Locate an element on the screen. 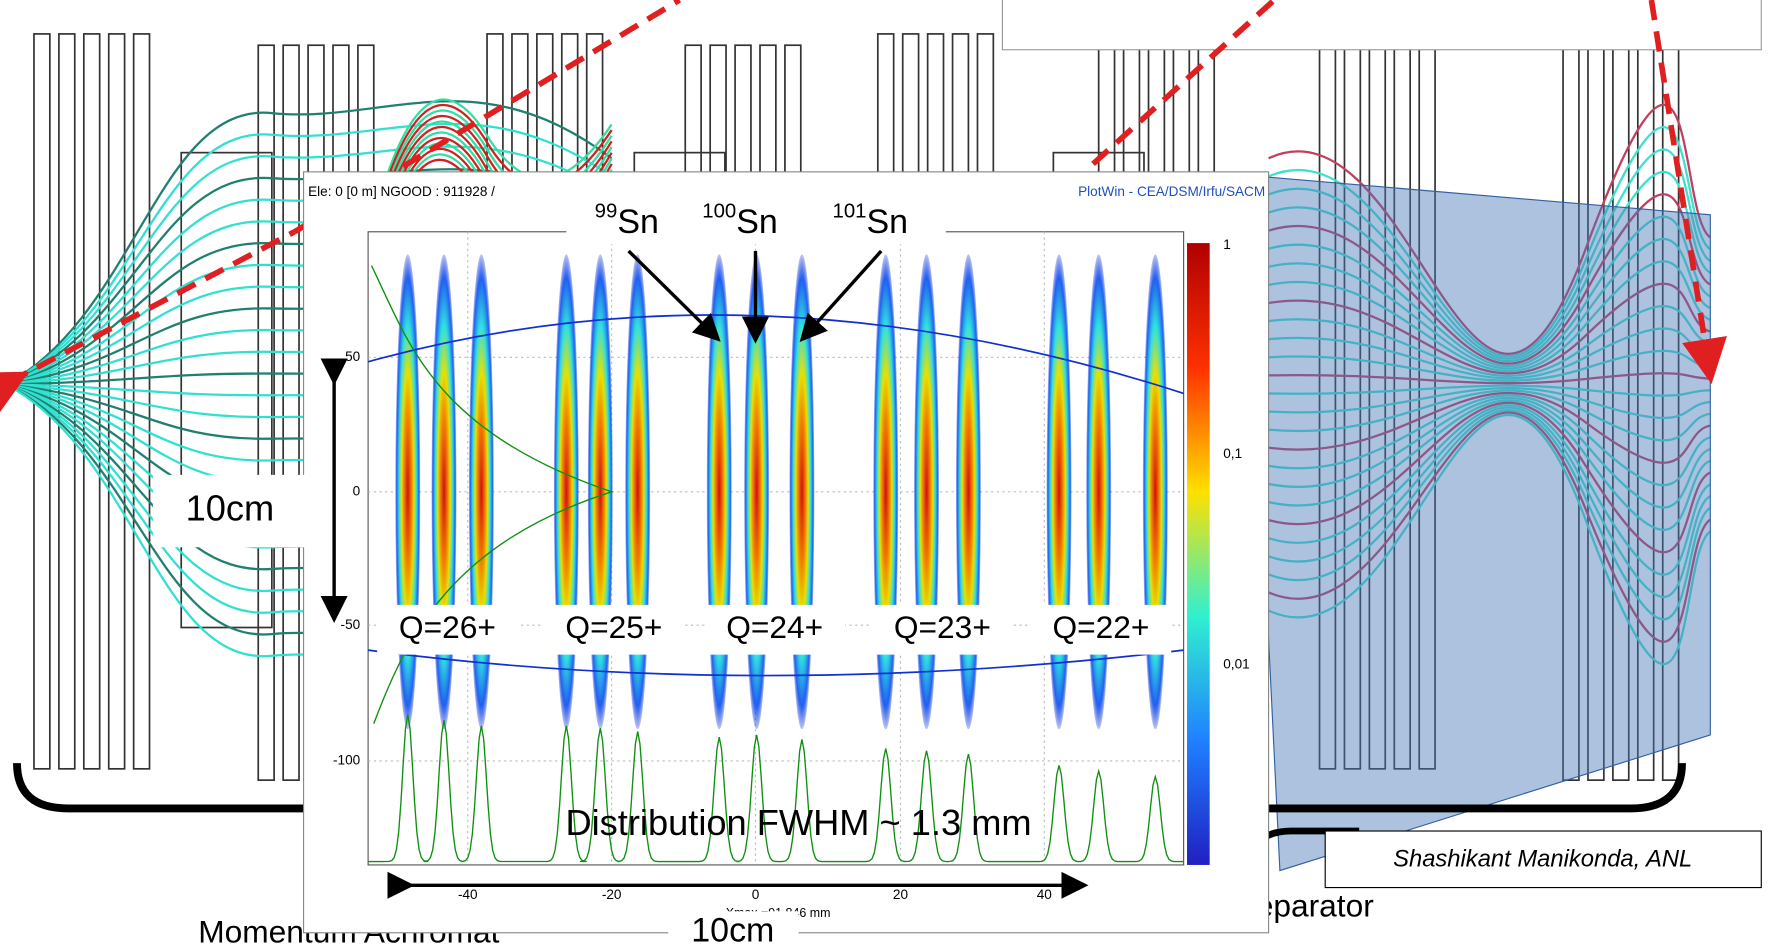  annotation: Distribution FWHM ~ 1.3 mm is located at coordinates (798, 822).